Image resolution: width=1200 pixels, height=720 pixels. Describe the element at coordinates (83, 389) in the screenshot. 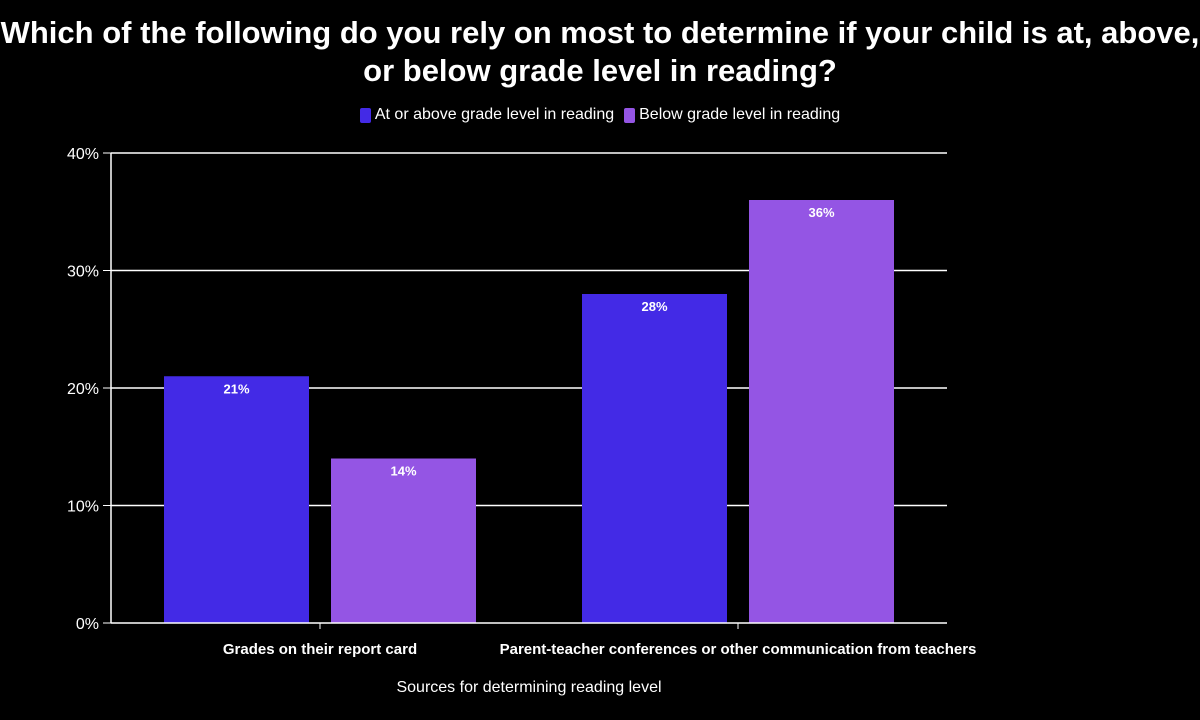

I see `y-tick-label: 20%` at that location.